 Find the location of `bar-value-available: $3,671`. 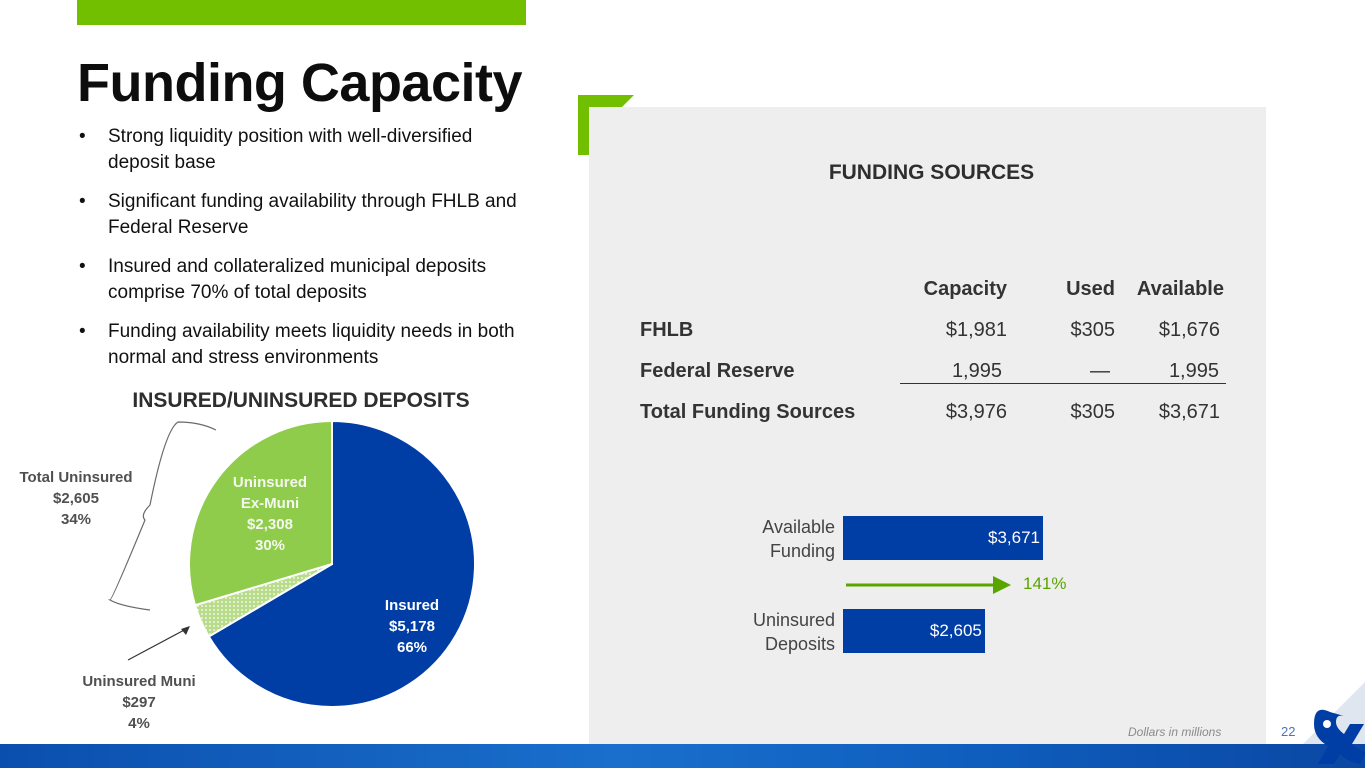

bar-value-available: $3,671 is located at coordinates (1014, 537).